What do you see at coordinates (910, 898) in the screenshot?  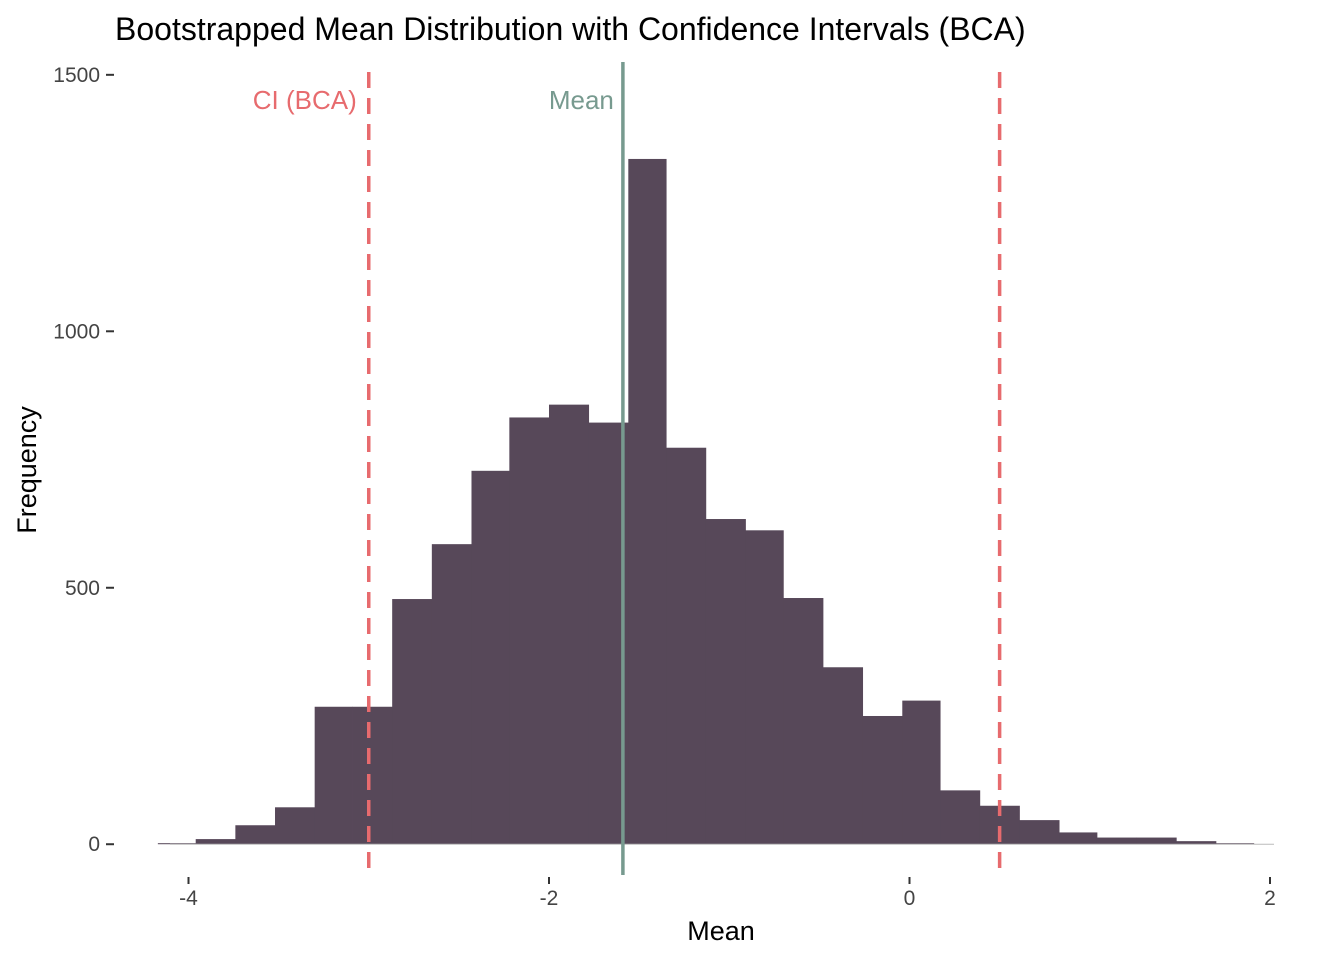 I see `x-tick-label: 0` at bounding box center [910, 898].